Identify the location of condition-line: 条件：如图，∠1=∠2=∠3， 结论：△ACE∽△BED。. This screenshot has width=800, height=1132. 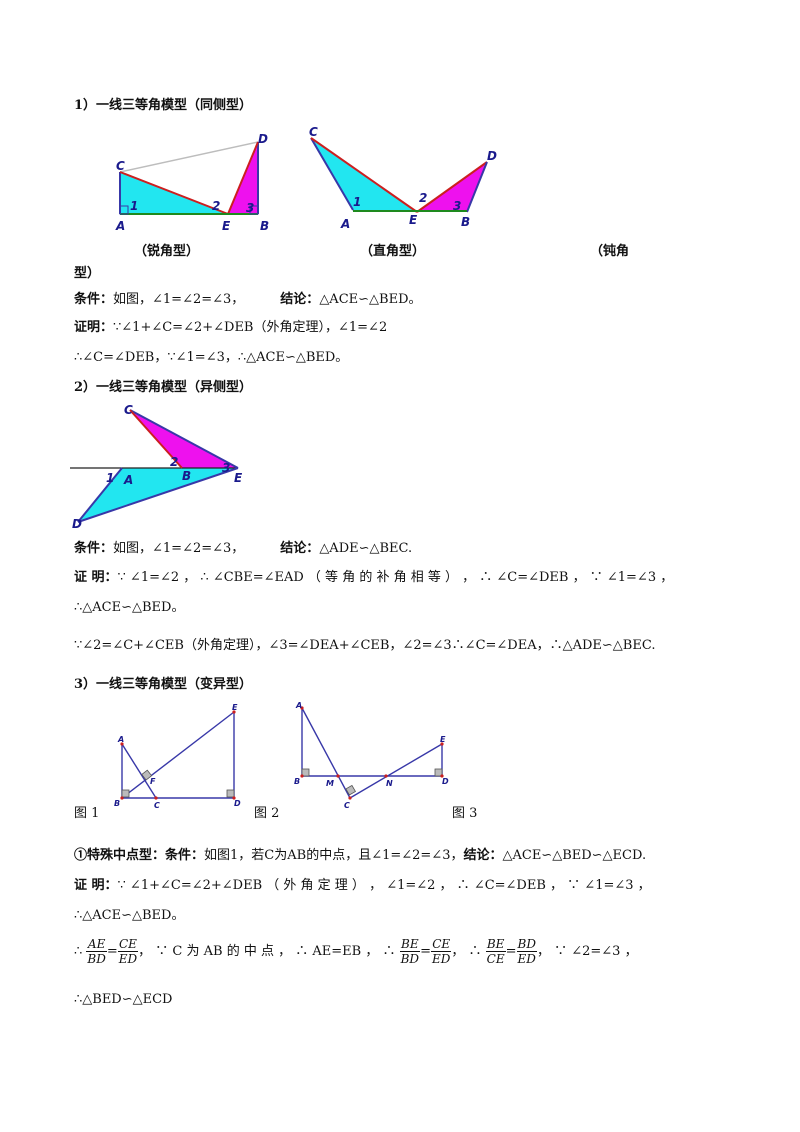
(248, 299).